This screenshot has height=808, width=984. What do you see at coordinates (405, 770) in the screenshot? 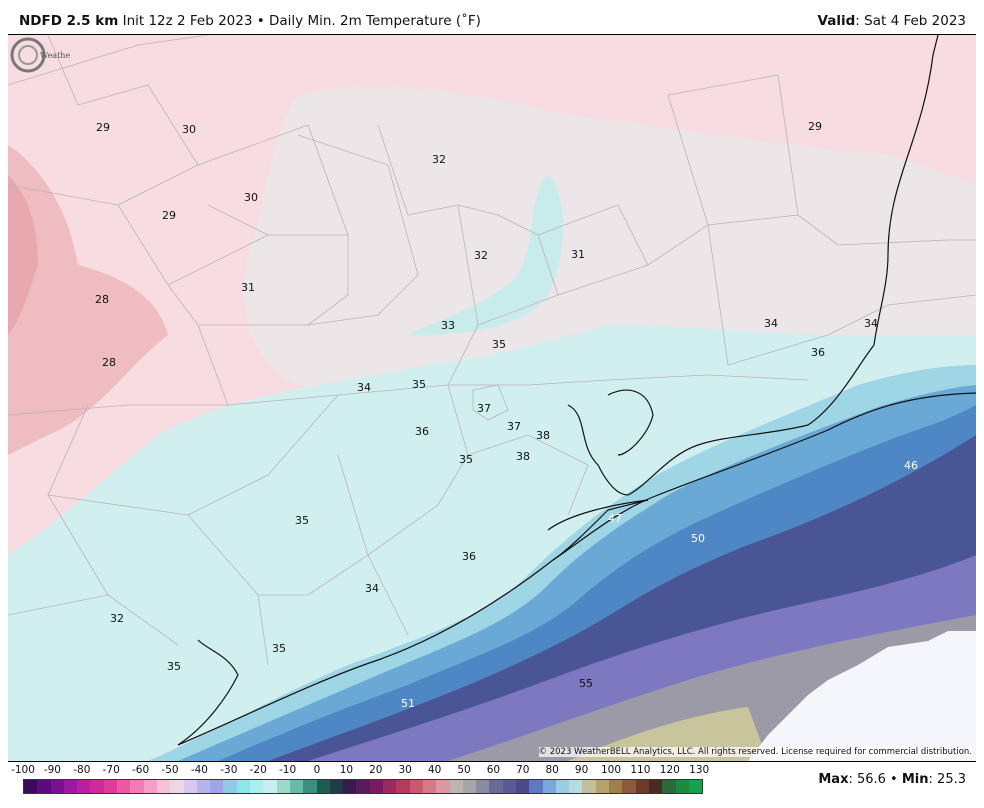
I see `colorbar-tick-label: 30` at bounding box center [405, 770].